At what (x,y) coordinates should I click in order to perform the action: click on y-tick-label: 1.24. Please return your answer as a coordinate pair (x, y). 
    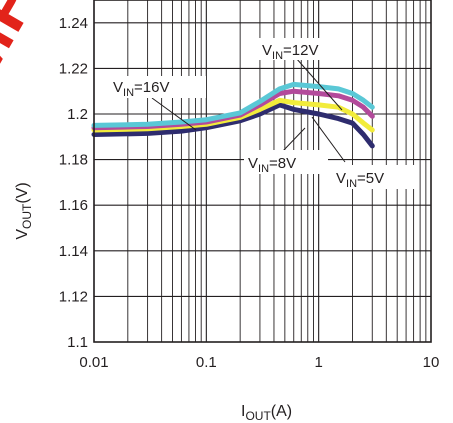
    Looking at the image, I should click on (73, 23).